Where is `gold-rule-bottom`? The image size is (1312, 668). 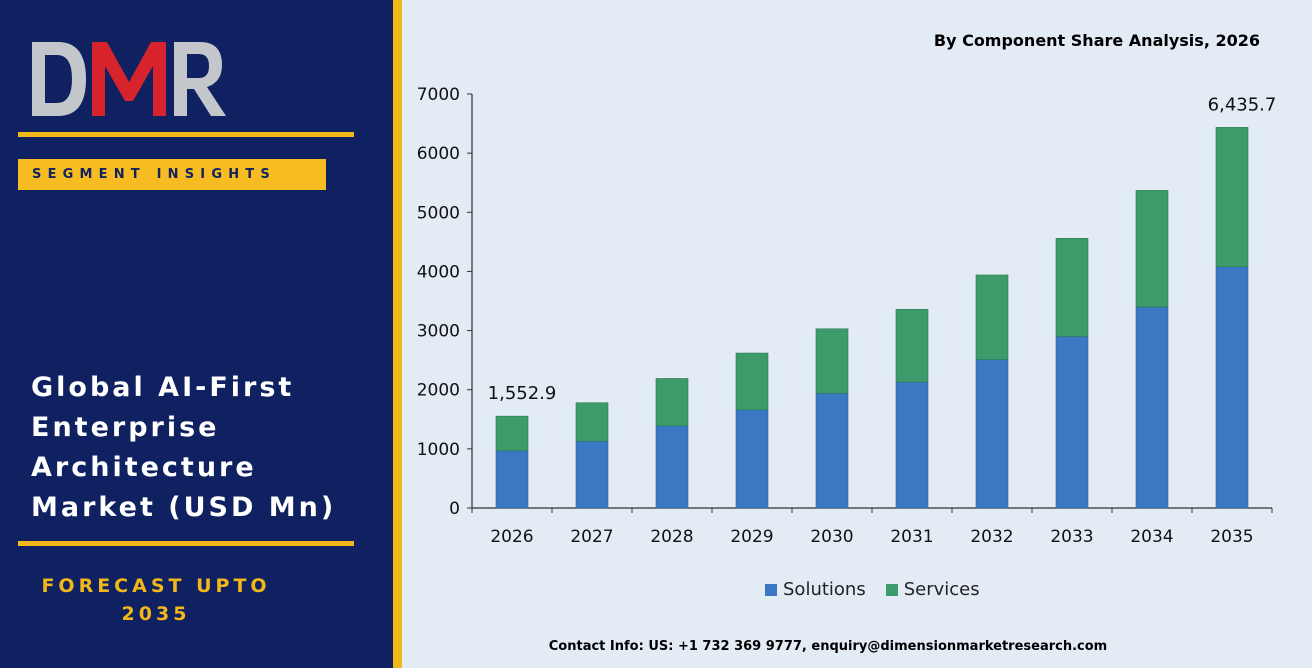
gold-rule-bottom is located at coordinates (186, 543).